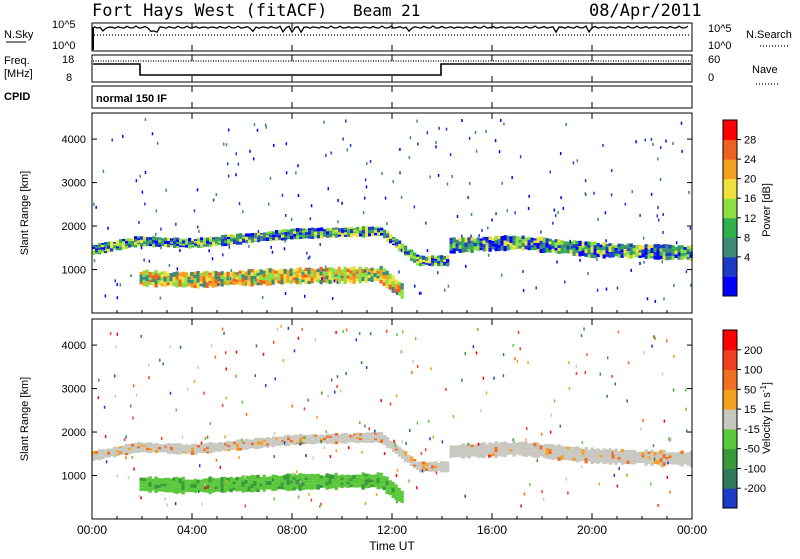 Image resolution: width=800 pixels, height=559 pixels. What do you see at coordinates (730, 379) in the screenshot?
I see `colorbar-swatch` at bounding box center [730, 379].